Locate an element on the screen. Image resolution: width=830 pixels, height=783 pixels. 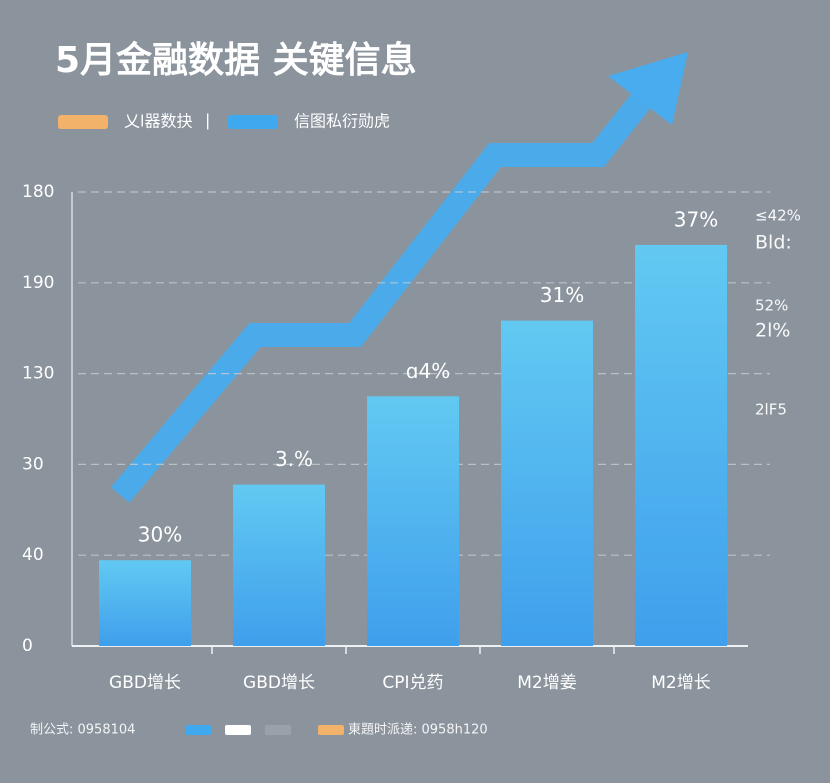
chart-title: 5月金融数据 关键信息 is located at coordinates (236, 60).